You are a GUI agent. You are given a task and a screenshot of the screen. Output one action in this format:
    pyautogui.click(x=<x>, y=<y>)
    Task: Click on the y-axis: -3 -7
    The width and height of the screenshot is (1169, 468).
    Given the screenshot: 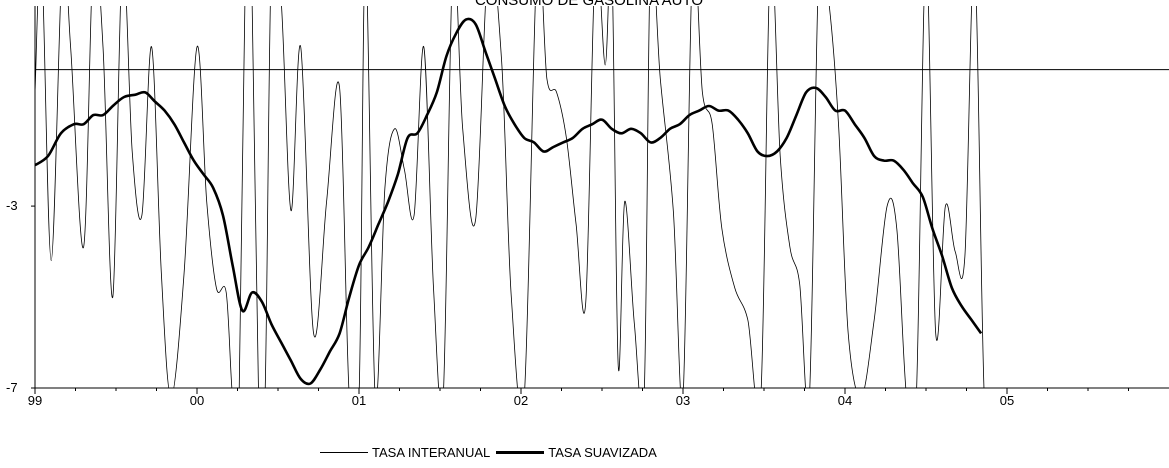 What is the action you would take?
    pyautogui.click(x=20, y=296)
    